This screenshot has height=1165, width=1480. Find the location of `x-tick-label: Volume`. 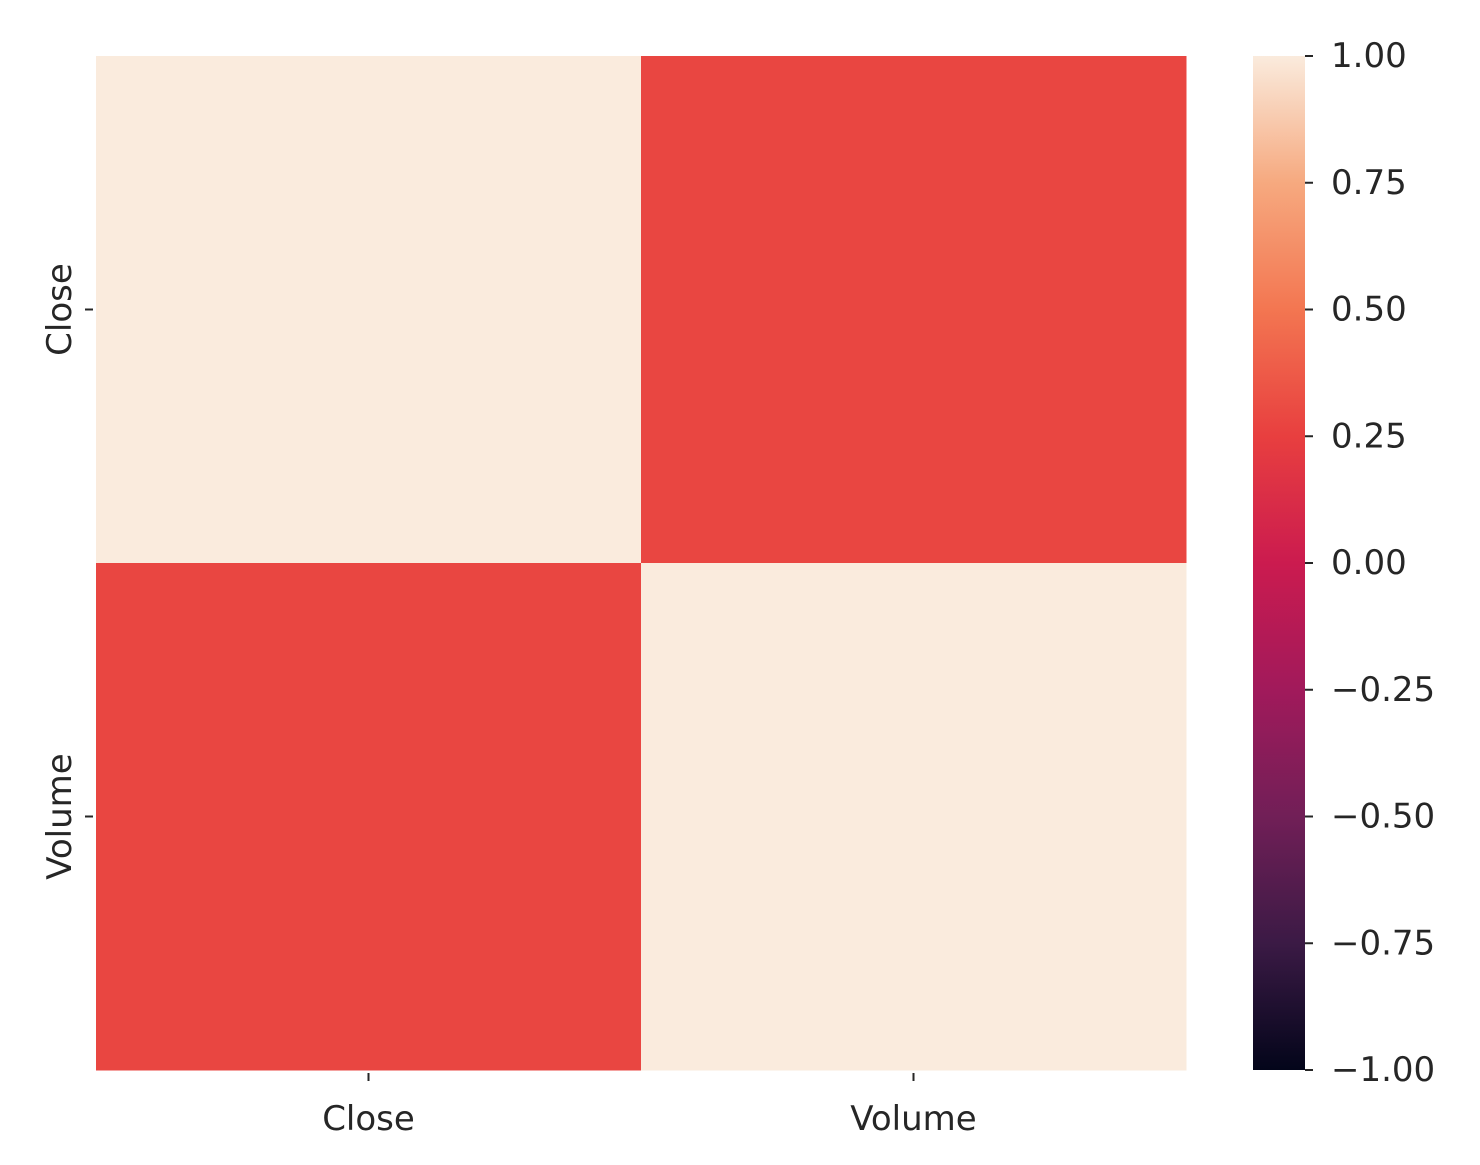

x-tick-label: Volume is located at coordinates (913, 1119).